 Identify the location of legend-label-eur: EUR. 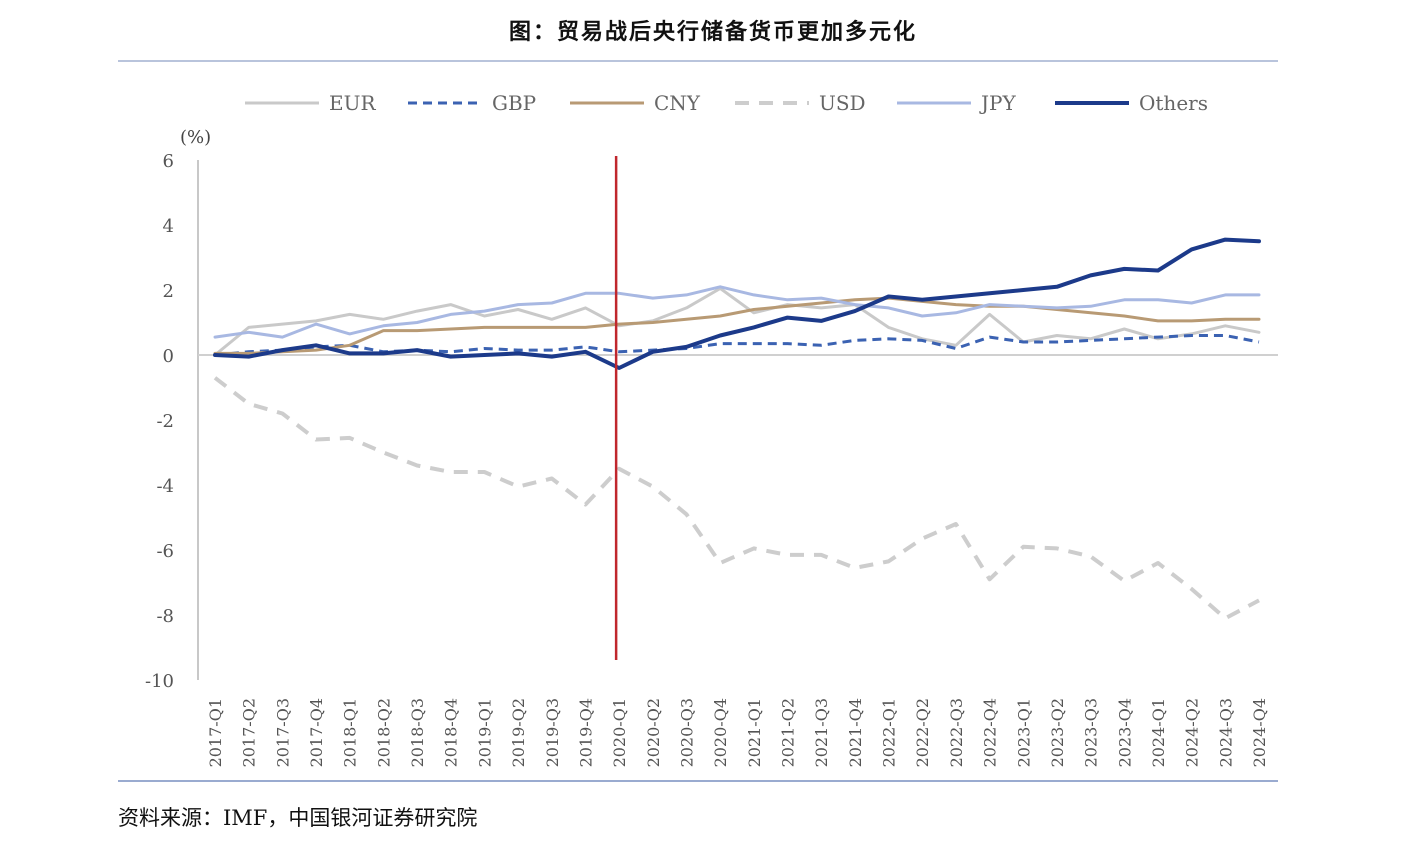
(352, 103).